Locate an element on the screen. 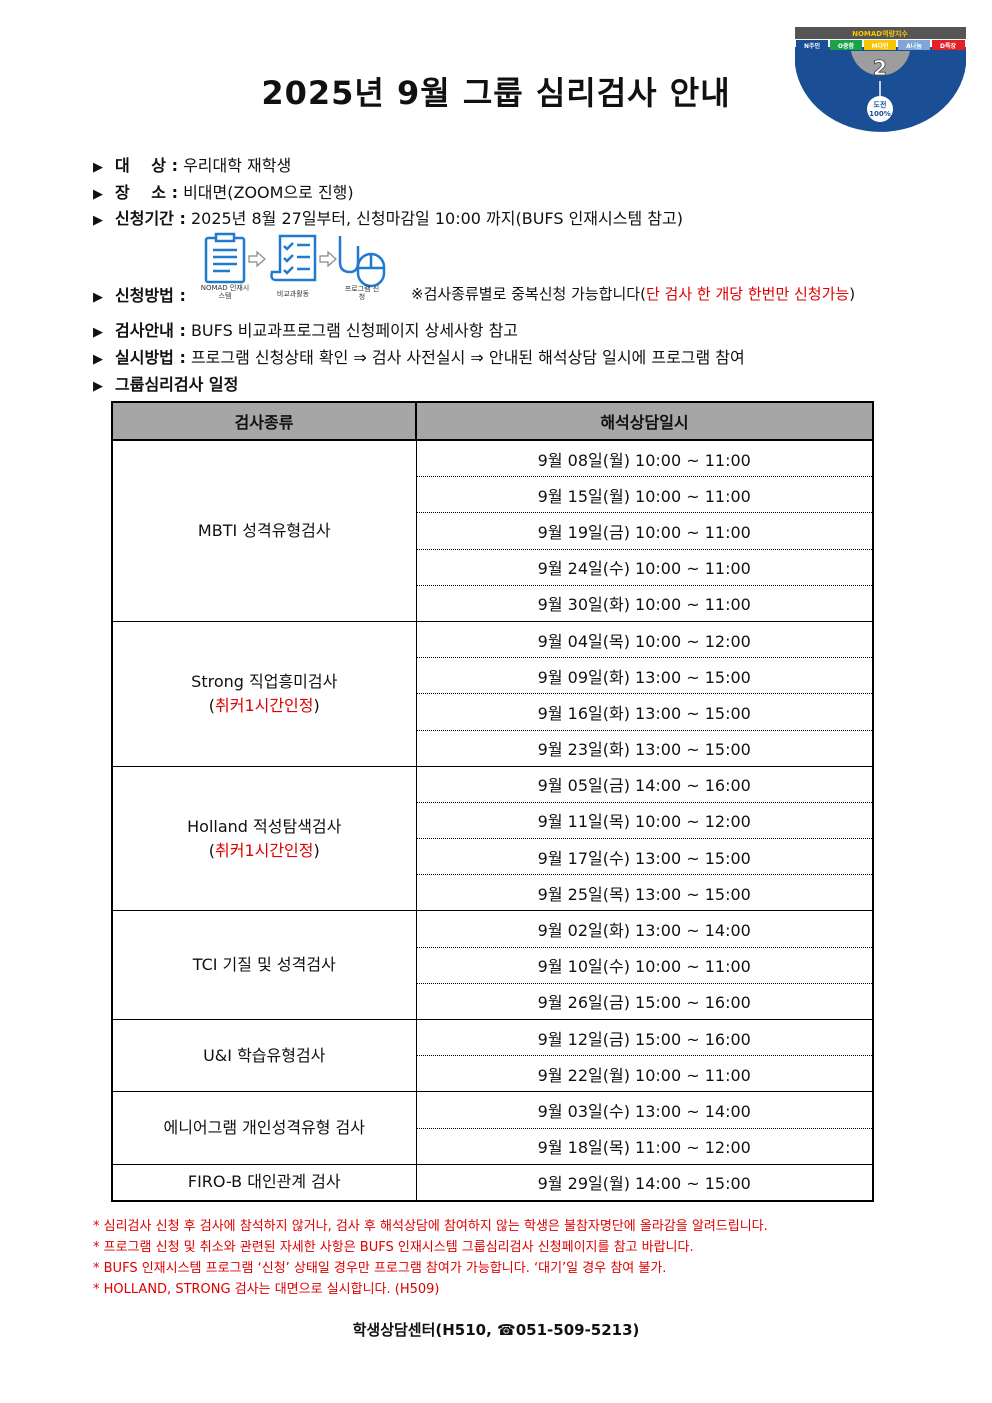 This screenshot has width=992, height=1403. table-row: MBTI 성격유형검사 9월 08일(월) 10:00 ~ 11:00 is located at coordinates (492, 531).